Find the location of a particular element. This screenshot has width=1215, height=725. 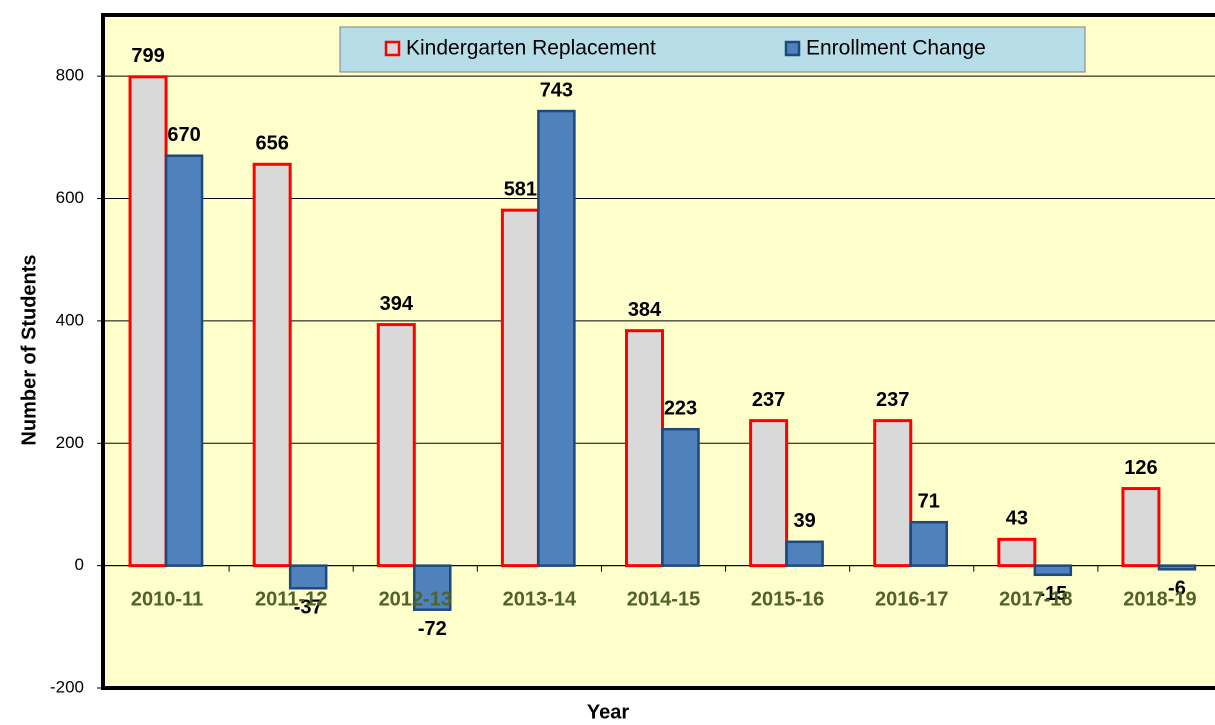

value-label: 384 is located at coordinates (645, 310).